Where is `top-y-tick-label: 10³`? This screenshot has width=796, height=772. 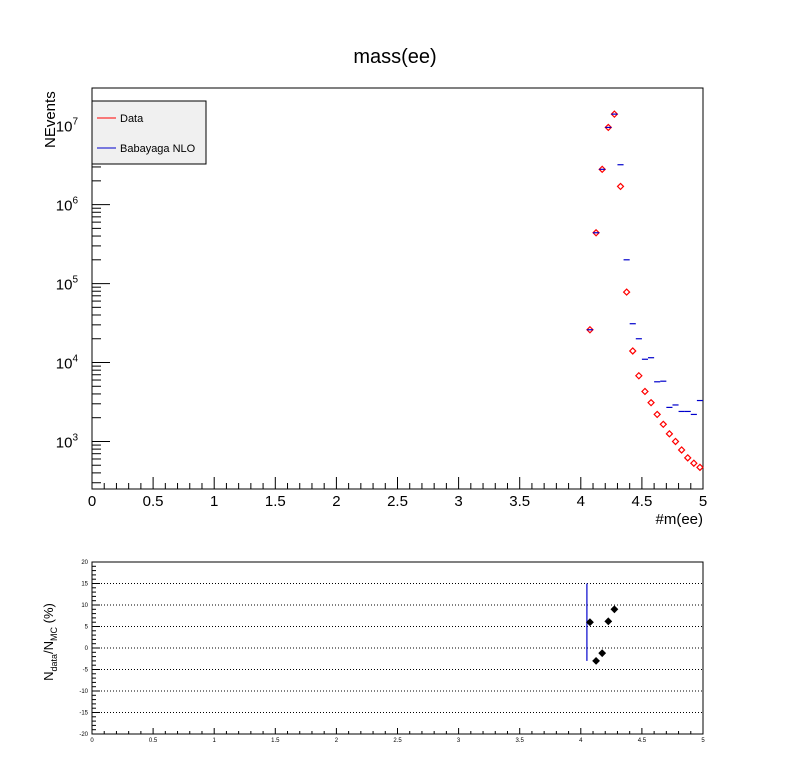 top-y-tick-label: 10³ is located at coordinates (67, 441).